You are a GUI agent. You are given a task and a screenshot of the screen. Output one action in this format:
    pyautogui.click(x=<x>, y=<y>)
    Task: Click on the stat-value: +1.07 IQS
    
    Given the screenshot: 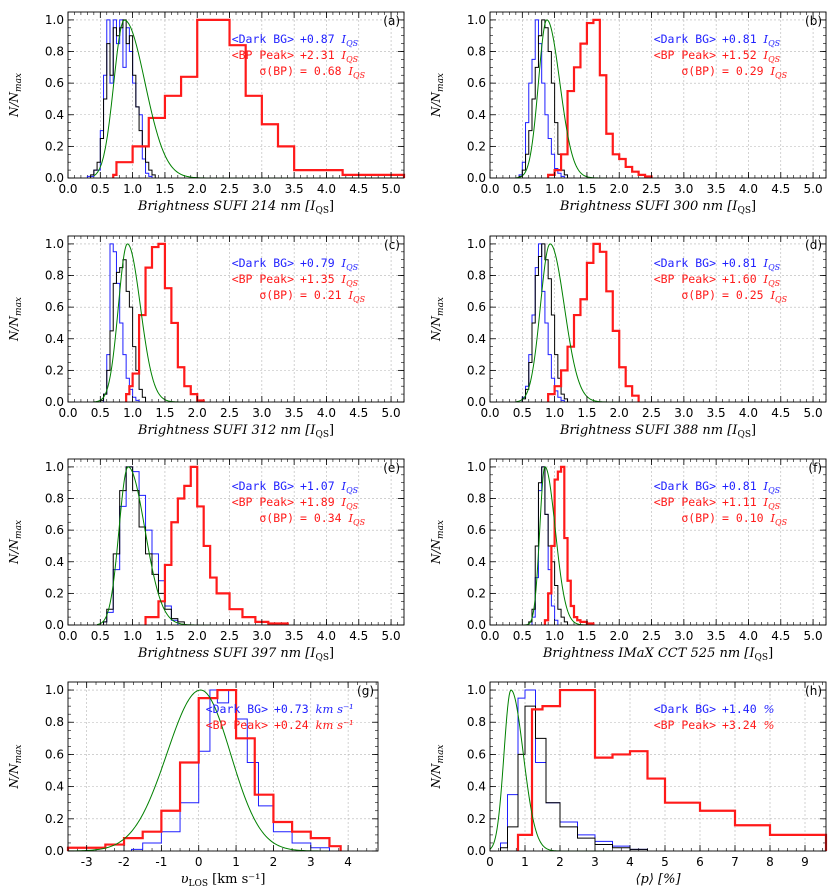 What is the action you would take?
    pyautogui.click(x=329, y=487)
    